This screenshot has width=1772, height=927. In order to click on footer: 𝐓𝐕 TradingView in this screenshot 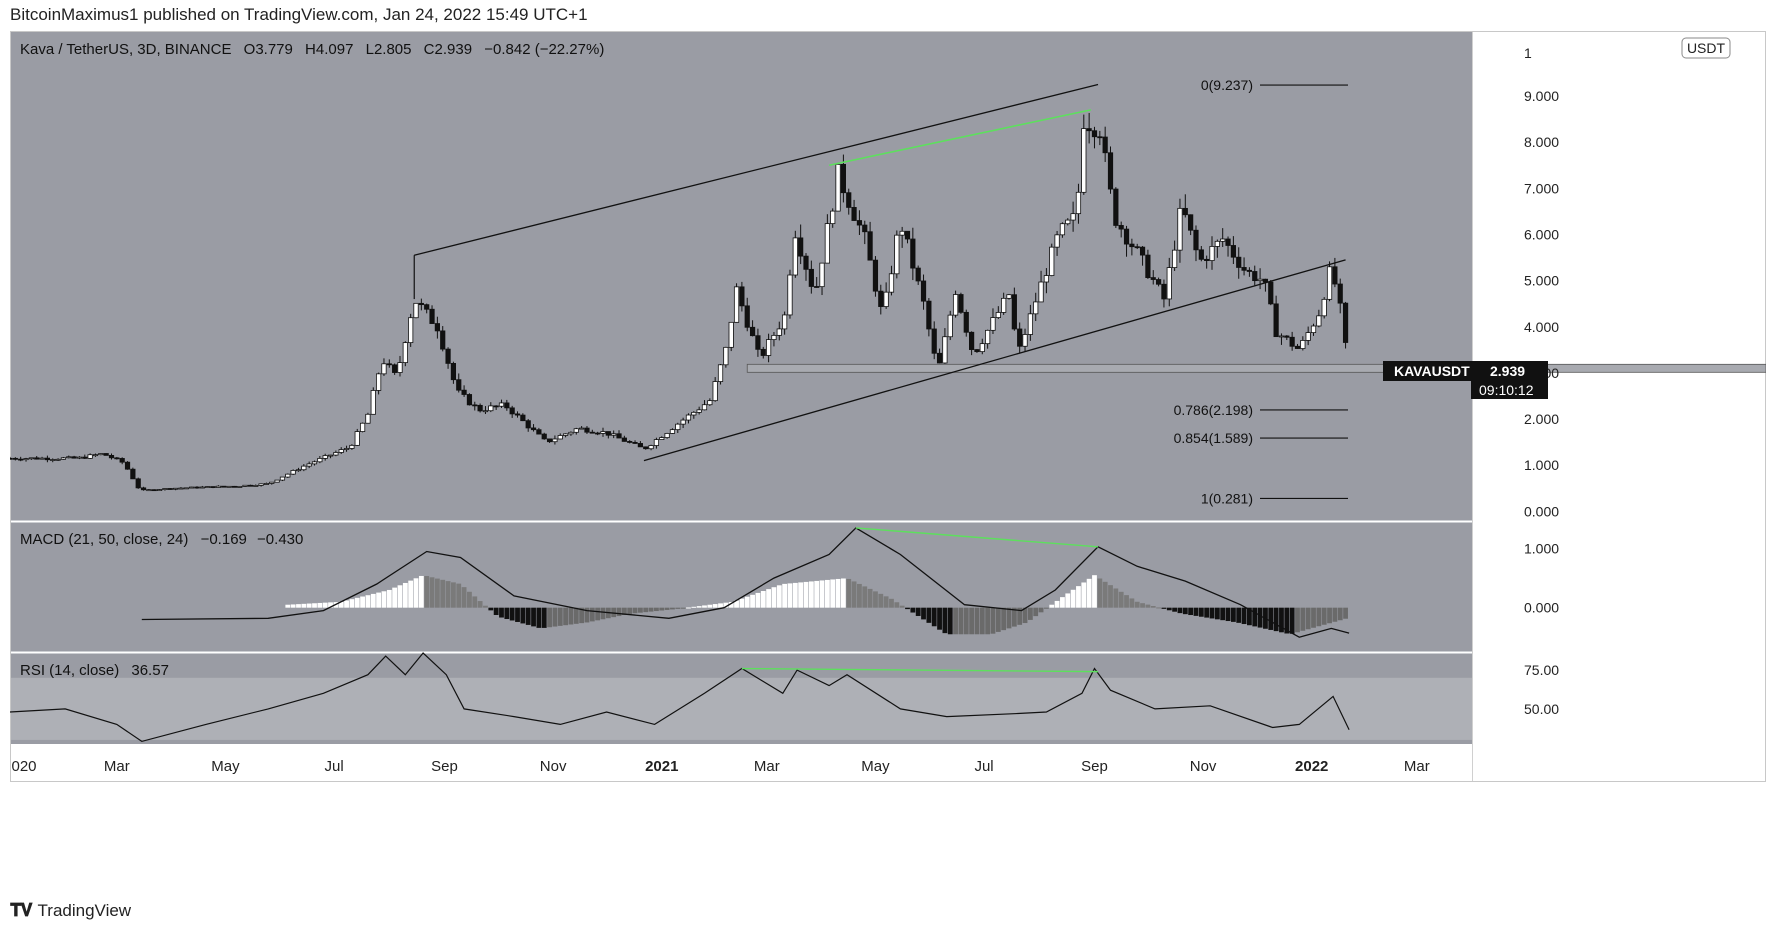, I will do `click(70, 910)`.